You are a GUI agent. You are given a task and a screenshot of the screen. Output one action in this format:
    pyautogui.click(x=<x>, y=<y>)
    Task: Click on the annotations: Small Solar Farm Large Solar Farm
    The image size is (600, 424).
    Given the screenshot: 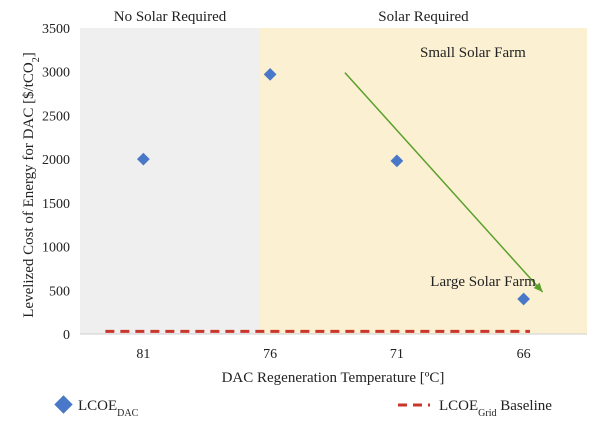 What is the action you would take?
    pyautogui.click(x=478, y=167)
    